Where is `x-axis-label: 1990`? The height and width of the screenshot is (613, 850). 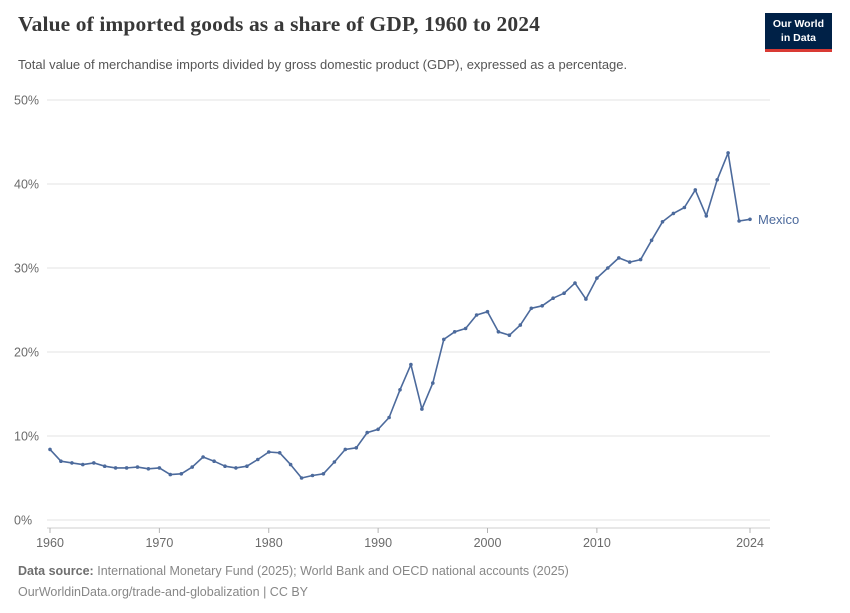
x-axis-label: 1990 is located at coordinates (378, 543).